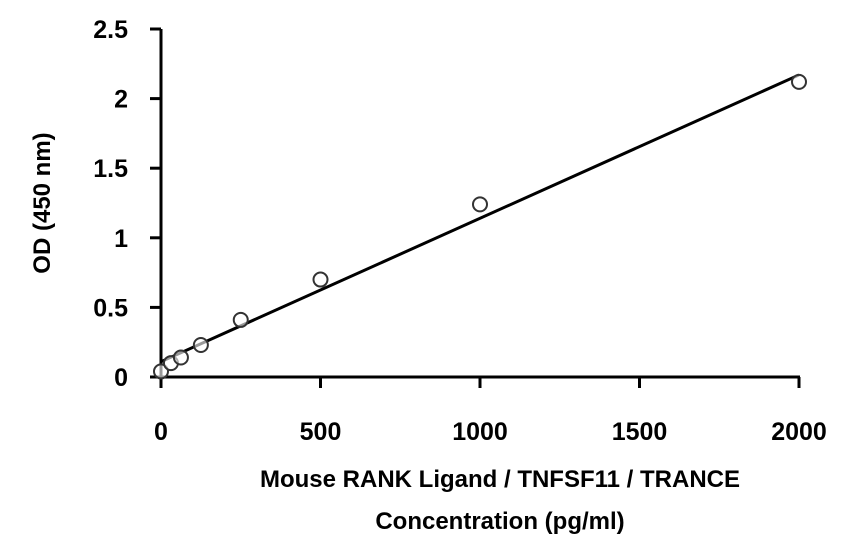 The image size is (853, 553). What do you see at coordinates (110, 308) in the screenshot?
I see `y-tick-label: 0.5` at bounding box center [110, 308].